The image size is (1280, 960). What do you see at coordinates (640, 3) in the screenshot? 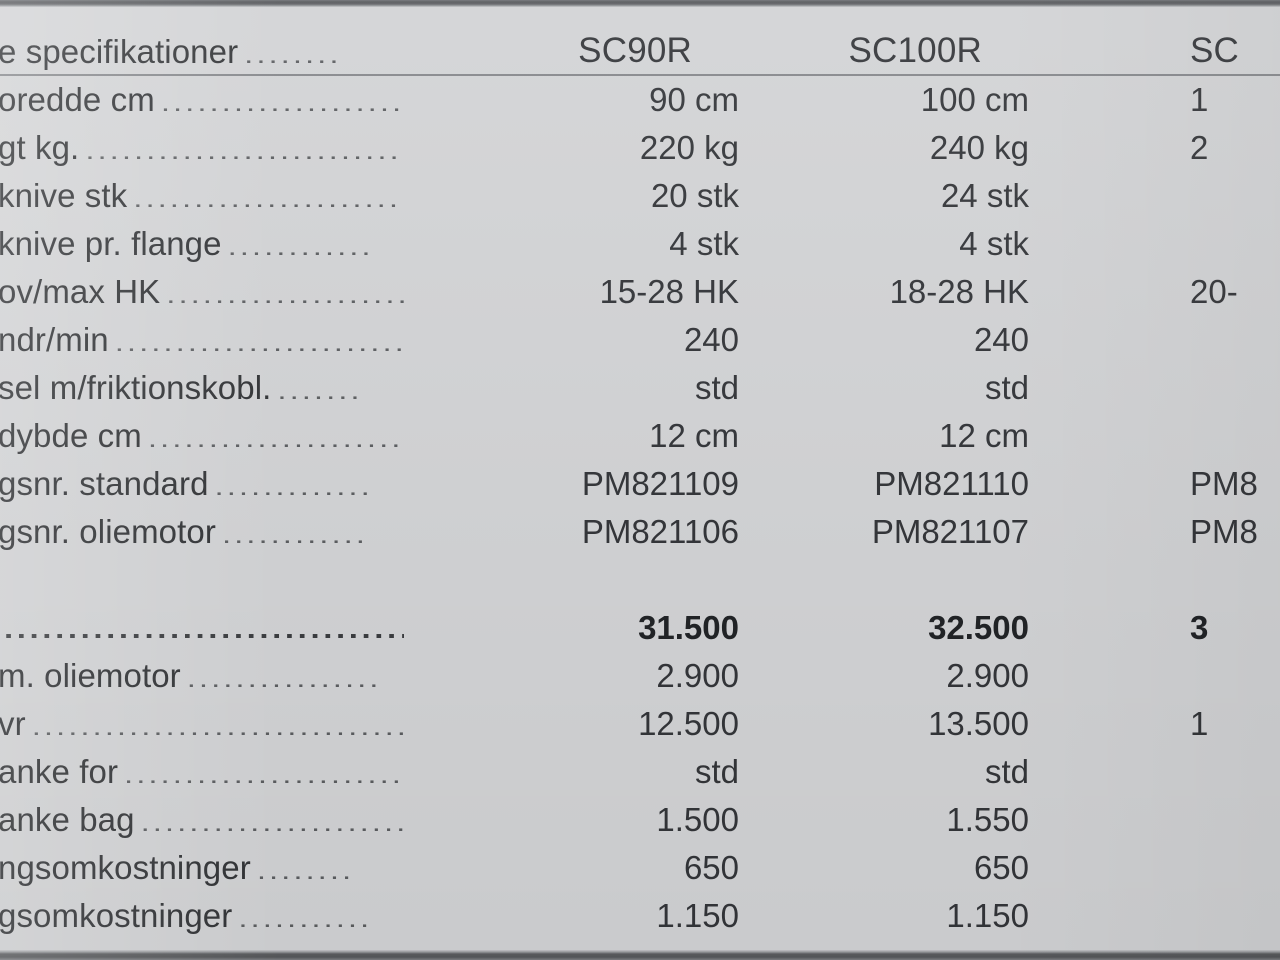
I see `table-top-rule` at bounding box center [640, 3].